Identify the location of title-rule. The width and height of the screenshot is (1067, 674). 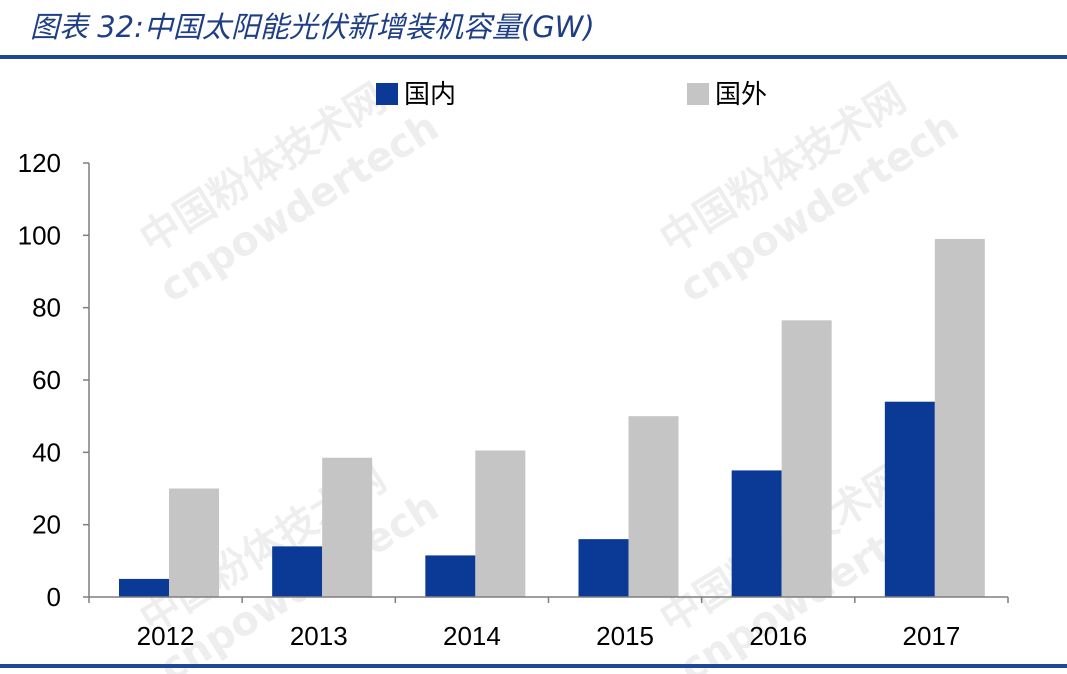
(533, 57).